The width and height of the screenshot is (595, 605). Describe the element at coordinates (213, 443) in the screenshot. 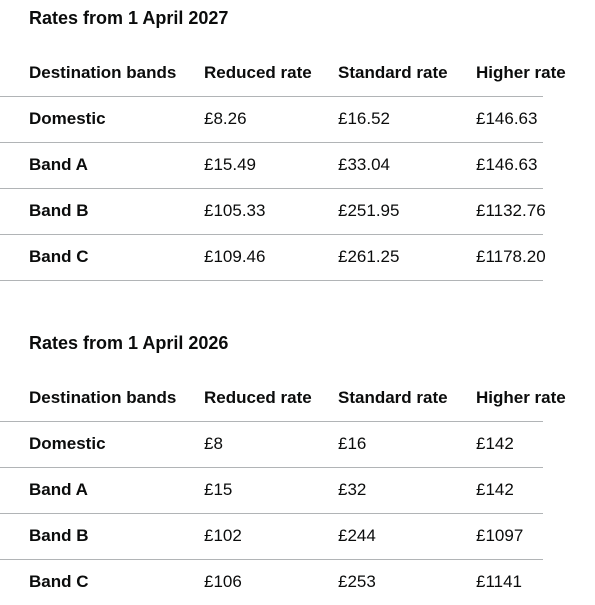

I see `table-cell: £8` at that location.